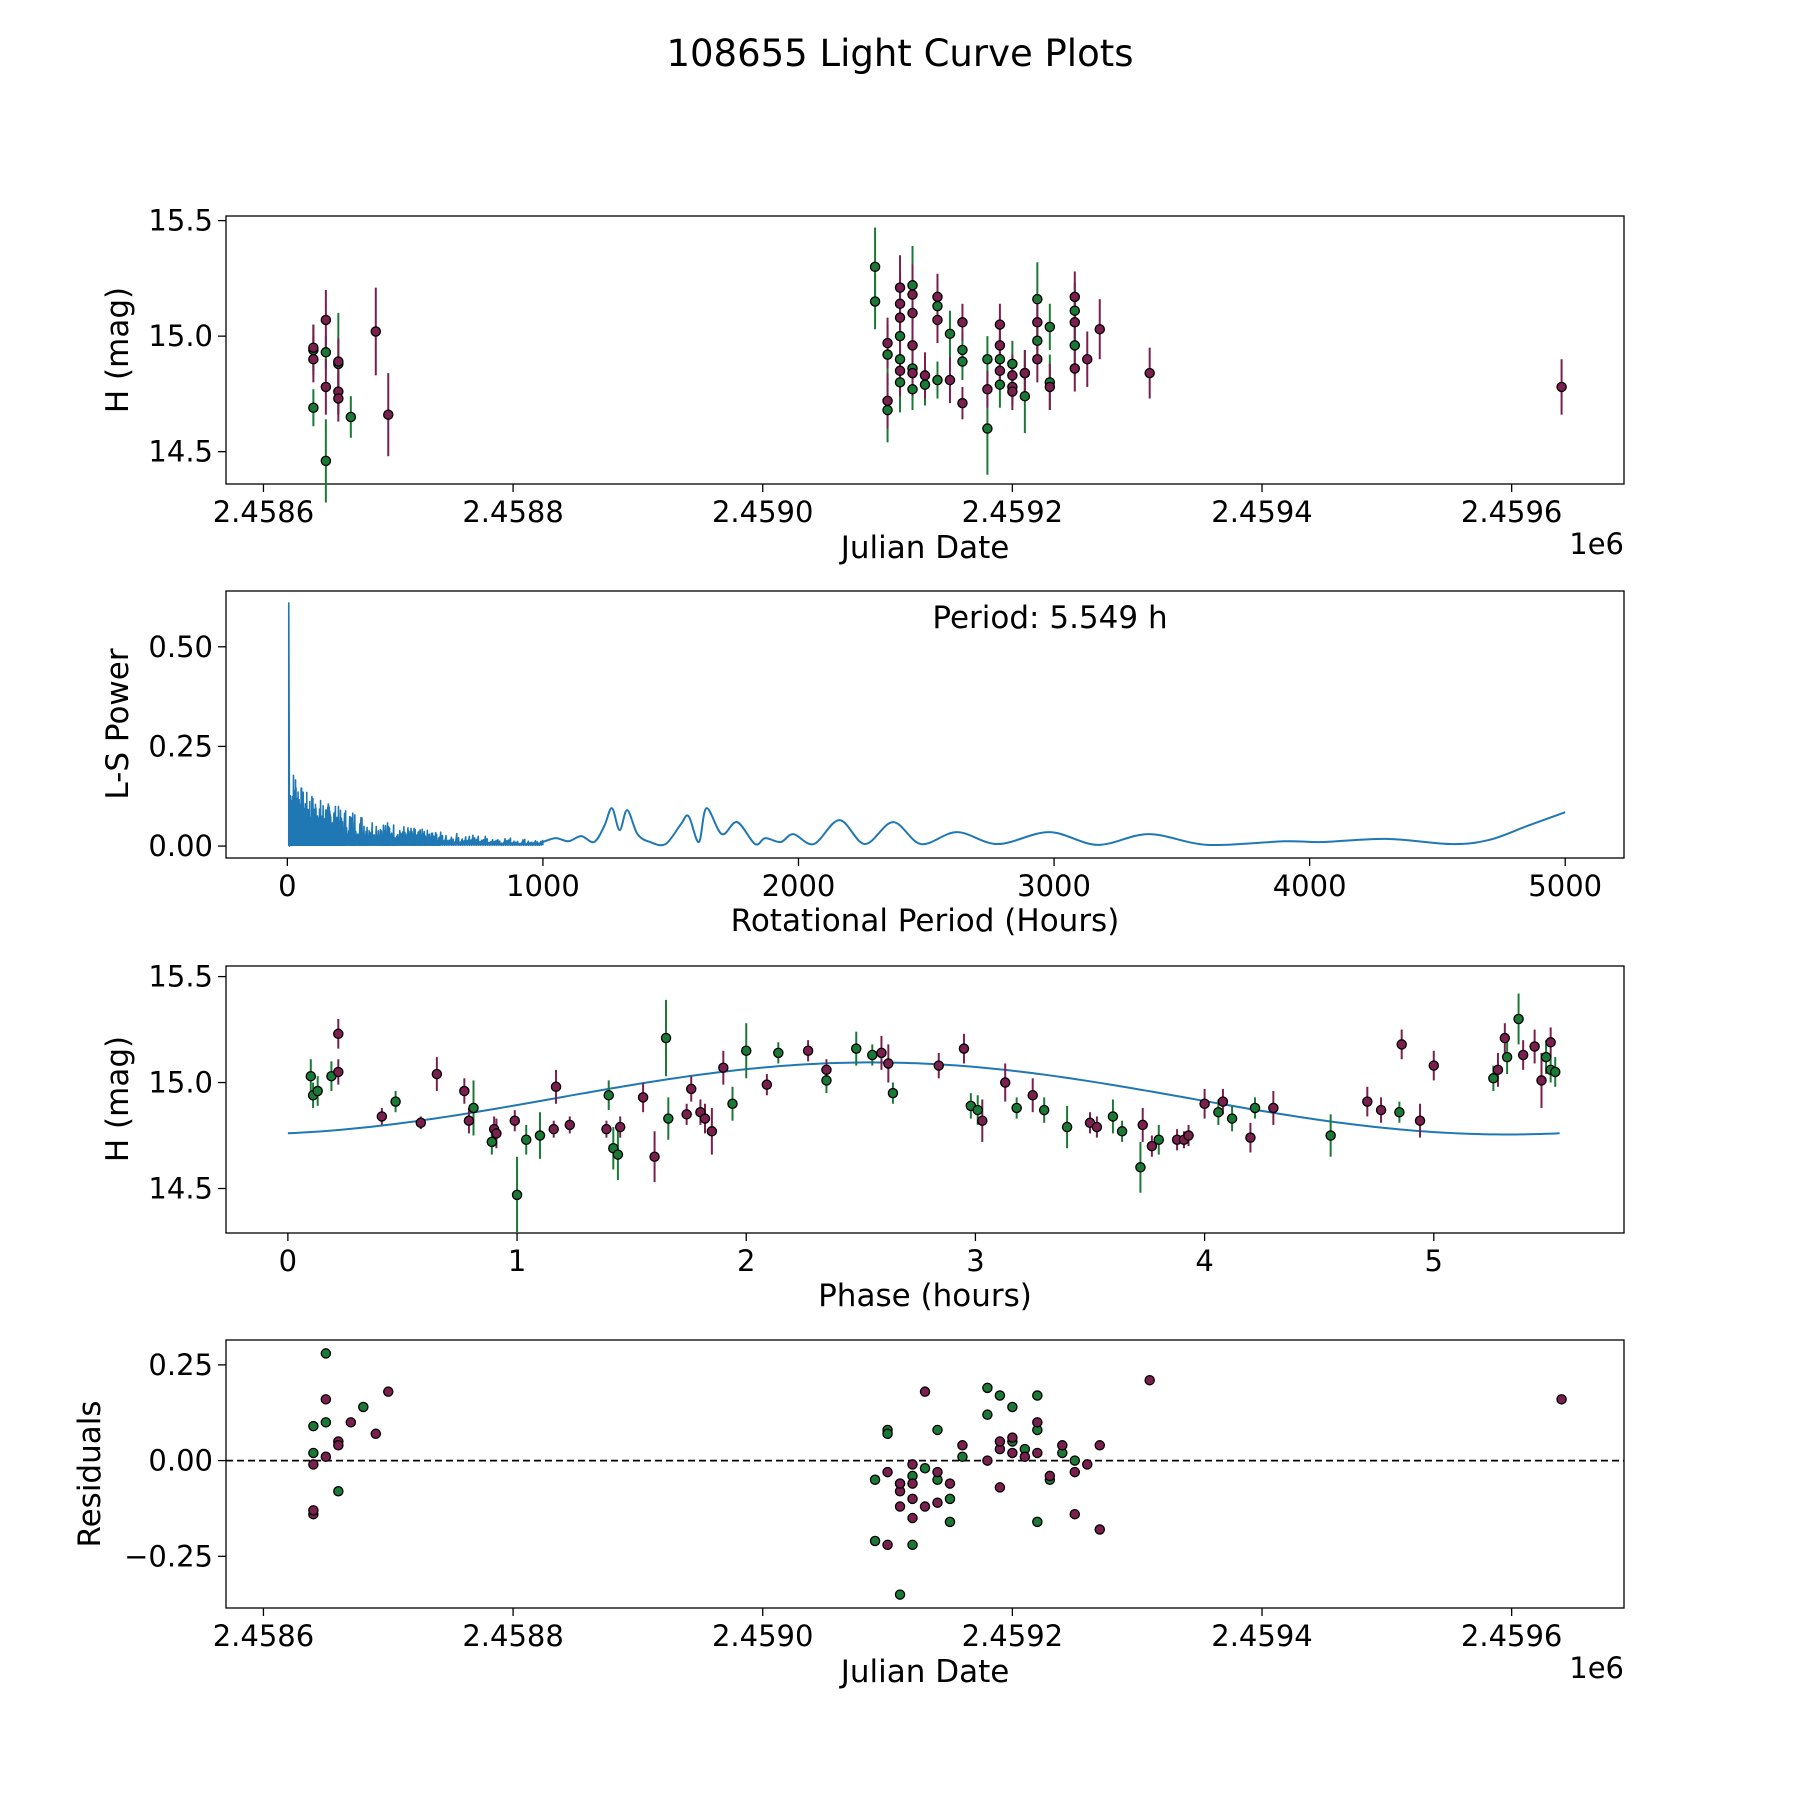 The image size is (1800, 1800). What do you see at coordinates (543, 886) in the screenshot?
I see `periodogram-xtick-label: 1000` at bounding box center [543, 886].